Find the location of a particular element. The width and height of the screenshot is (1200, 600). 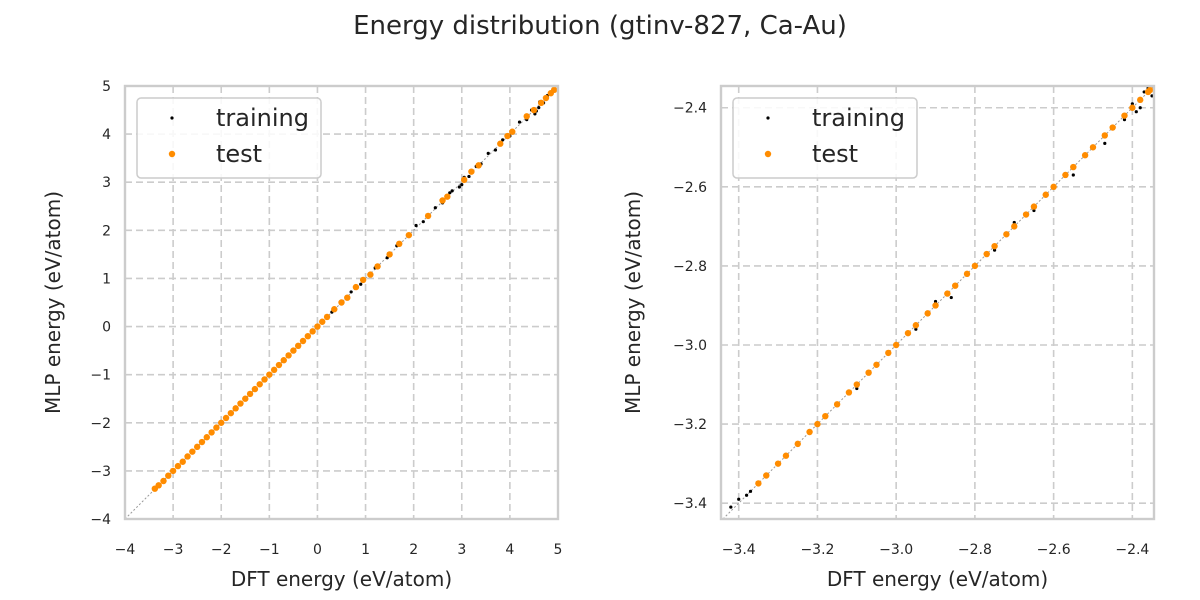

y-tick-label: −1 is located at coordinates (100, 376).